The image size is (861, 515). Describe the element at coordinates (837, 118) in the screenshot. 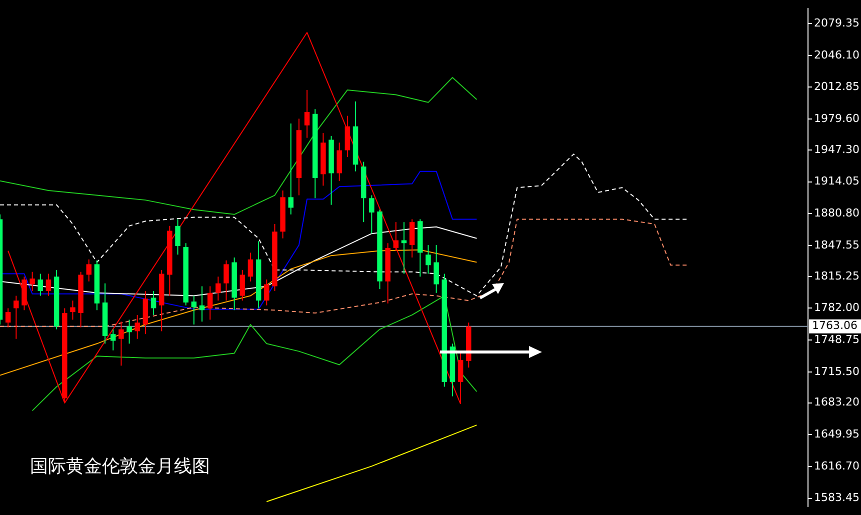

I see `y-tick-label: 1979.60` at that location.